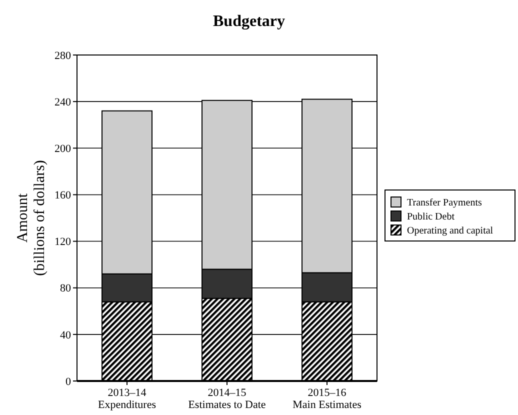 This screenshot has height=415, width=518. I want to click on legend-label: Public Debt, so click(431, 217).